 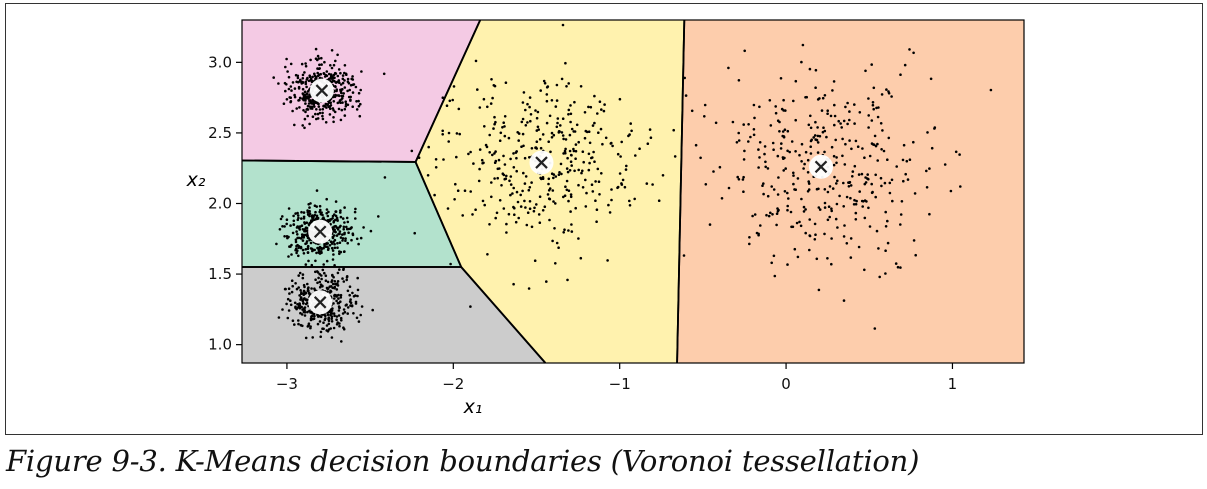 What do you see at coordinates (220, 203) in the screenshot?
I see `y-tick-label: 2.0` at bounding box center [220, 203].